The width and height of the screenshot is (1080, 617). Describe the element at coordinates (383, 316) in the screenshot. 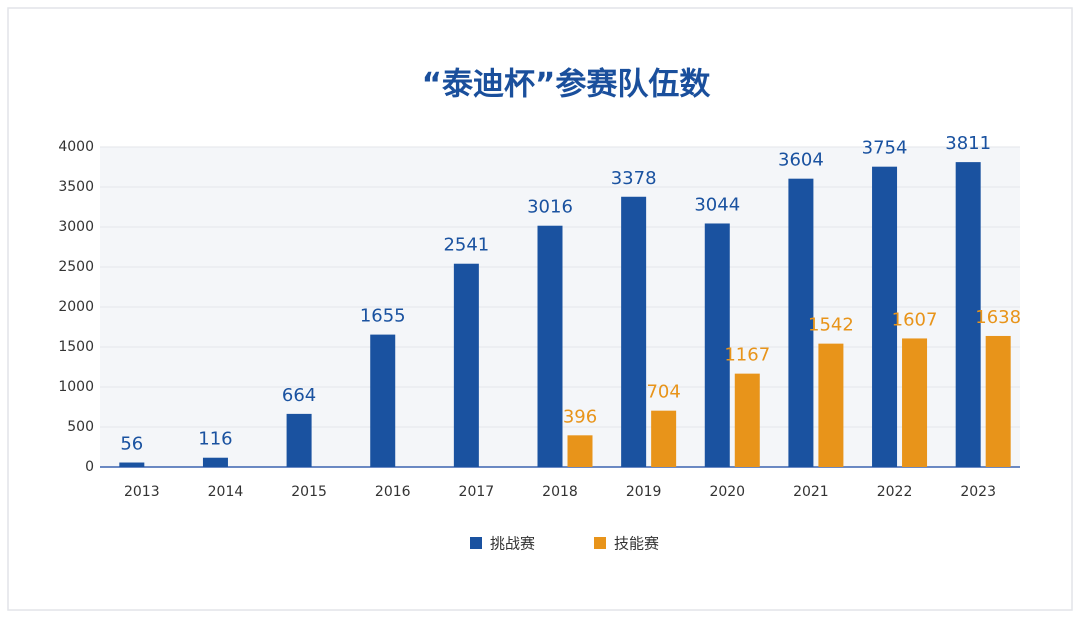

I see `value-label: 1655` at that location.